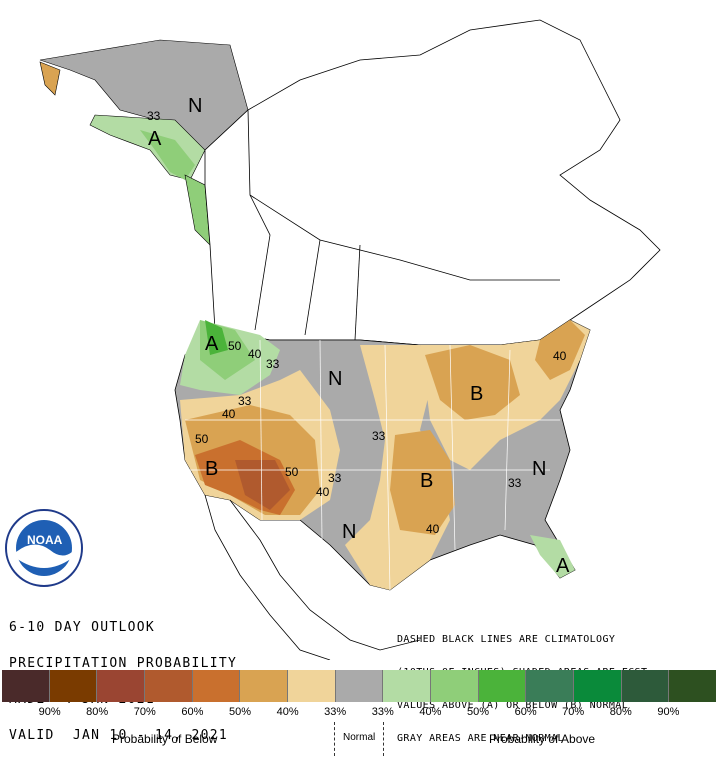 This screenshot has height=759, width=719. I want to click on legend-tick-2: 70%, so click(144, 712).